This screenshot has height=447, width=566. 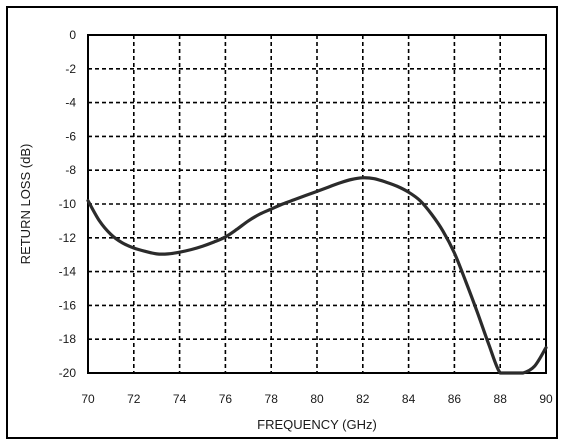 I want to click on x-tick-label: 74, so click(x=180, y=399).